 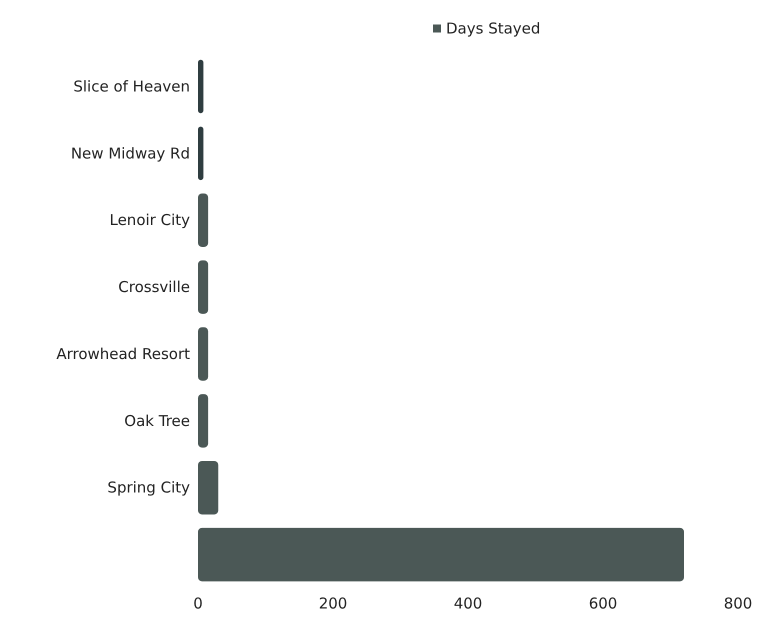 I want to click on y-tick-label: Crossville, so click(x=154, y=287).